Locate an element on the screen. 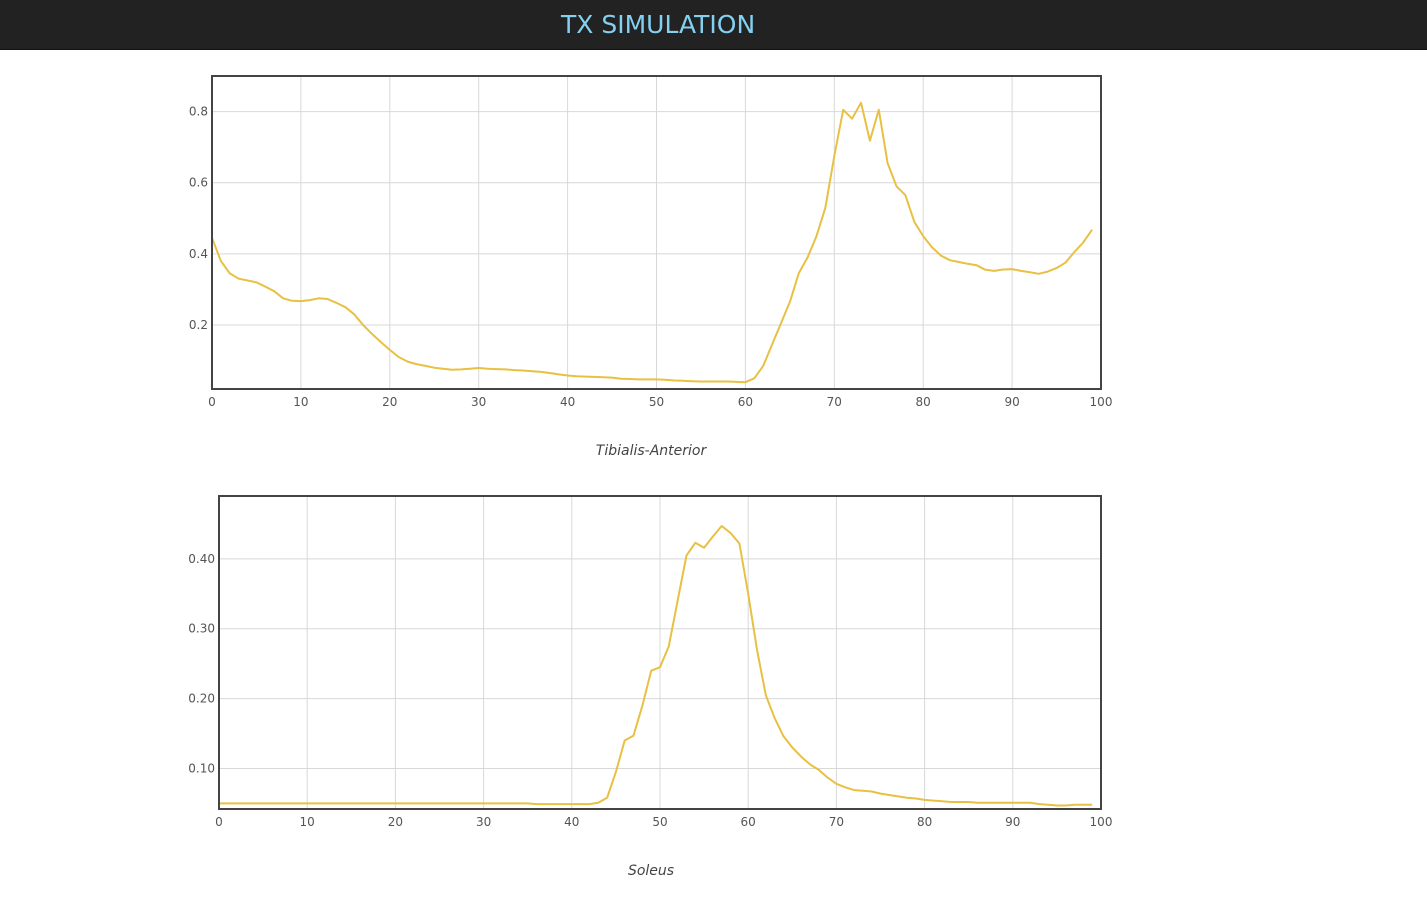  top-navbar: TX SIMULATION is located at coordinates (713, 25).